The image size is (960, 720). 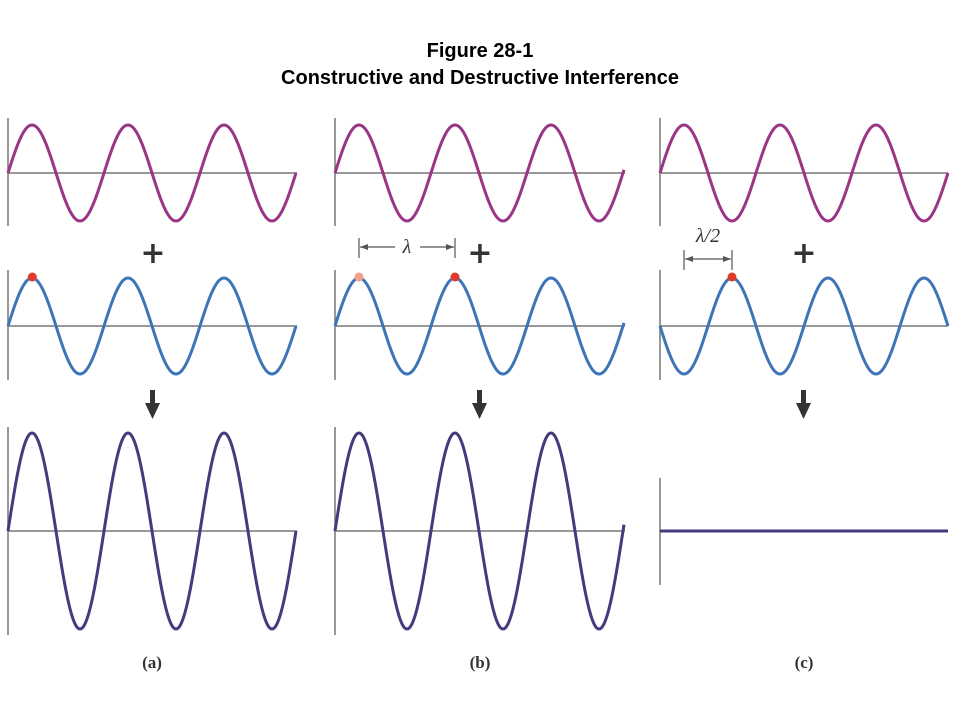 What do you see at coordinates (479, 326) in the screenshot?
I see `panel-b-wave2` at bounding box center [479, 326].